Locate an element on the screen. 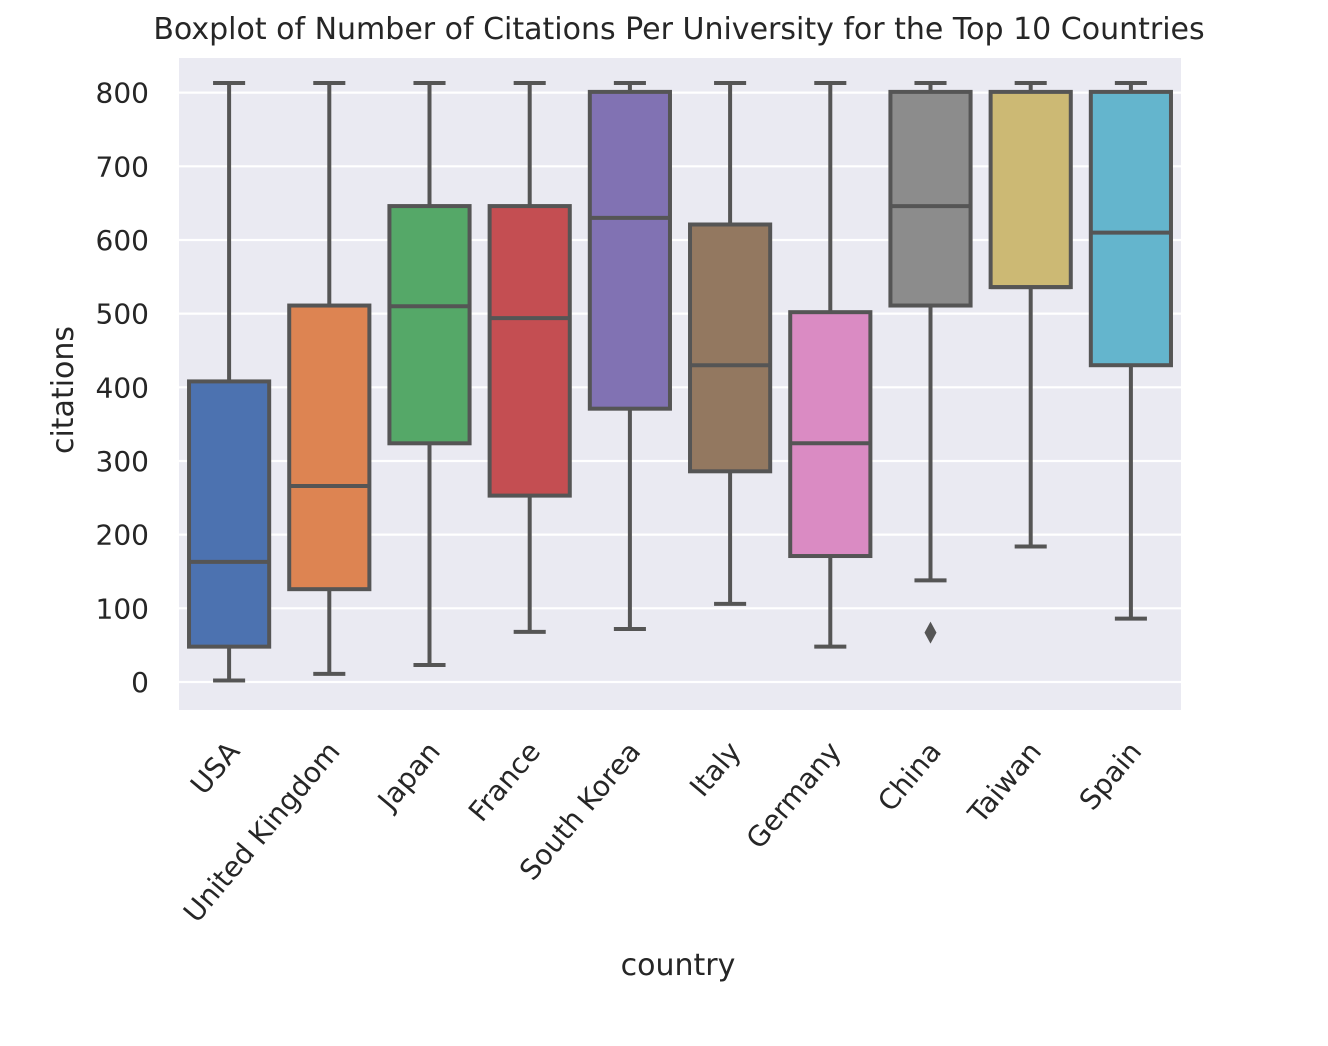 The image size is (1328, 1046). y-tick-label-500: 500 is located at coordinates (122, 314).